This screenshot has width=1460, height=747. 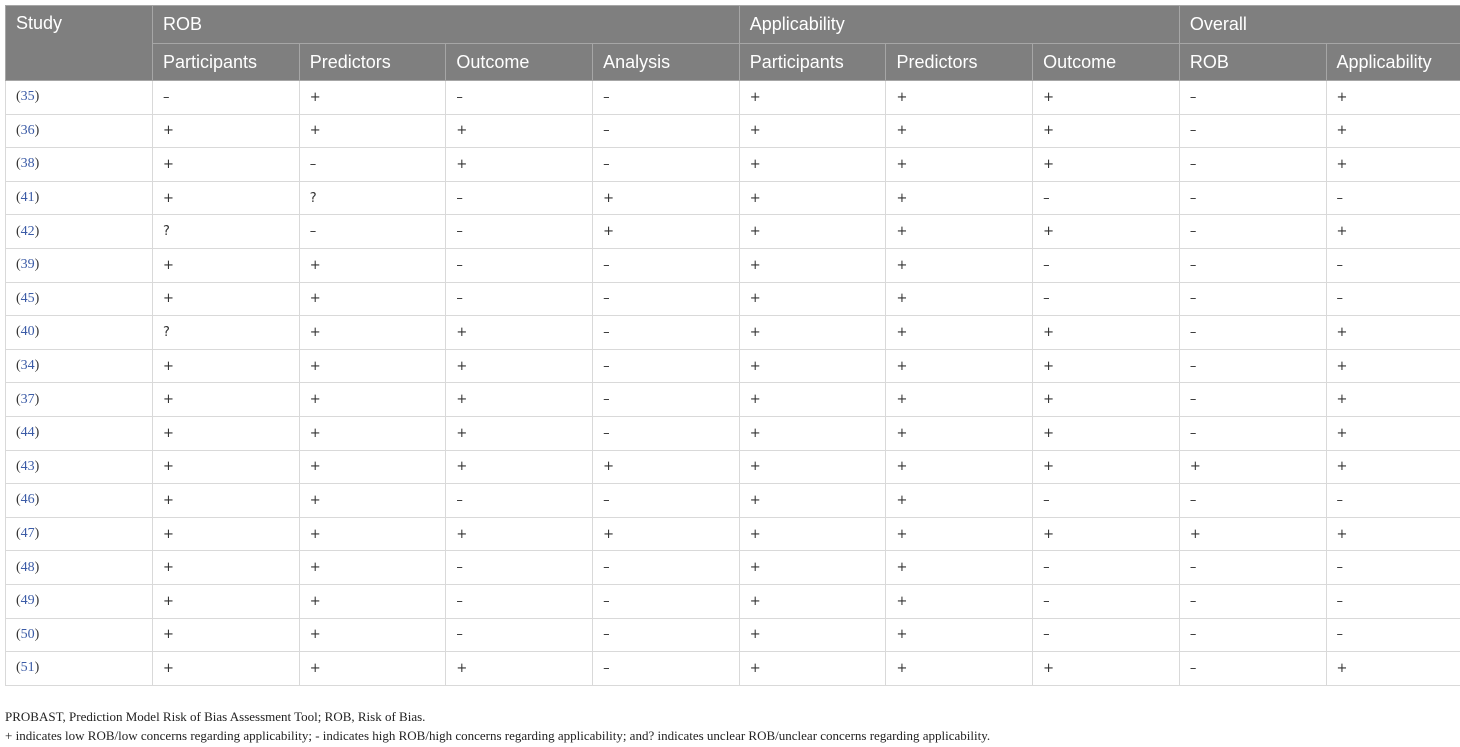 What do you see at coordinates (27, 466) in the screenshot?
I see `reference-link: 43` at bounding box center [27, 466].